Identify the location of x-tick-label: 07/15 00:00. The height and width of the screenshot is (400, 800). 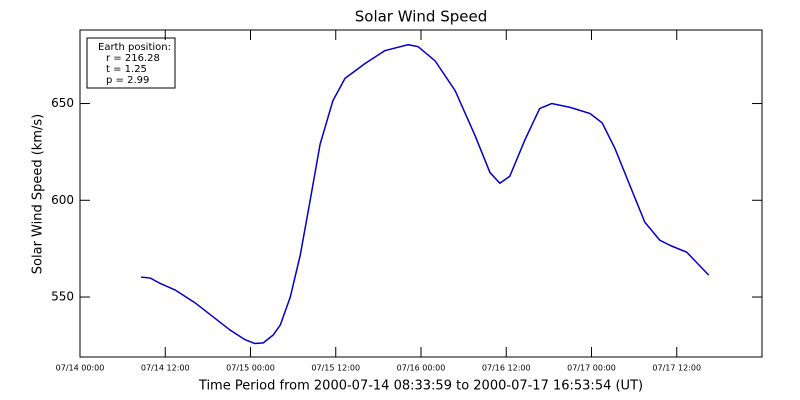
(250, 368).